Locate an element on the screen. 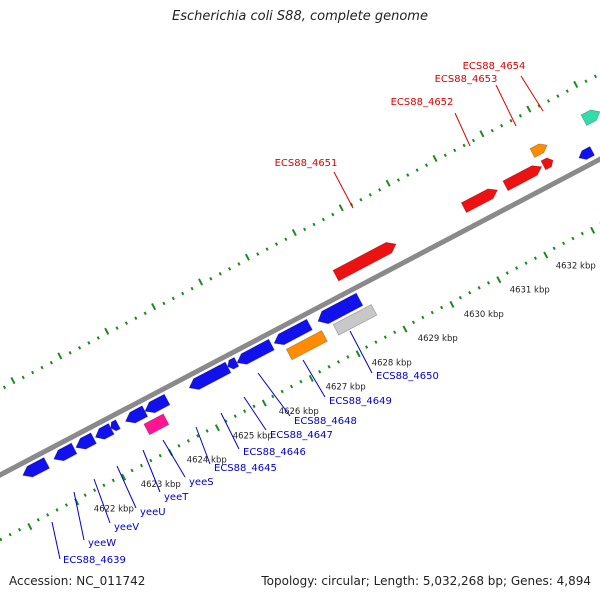  reverse-gene-label: ECS88_4648 is located at coordinates (325, 421).